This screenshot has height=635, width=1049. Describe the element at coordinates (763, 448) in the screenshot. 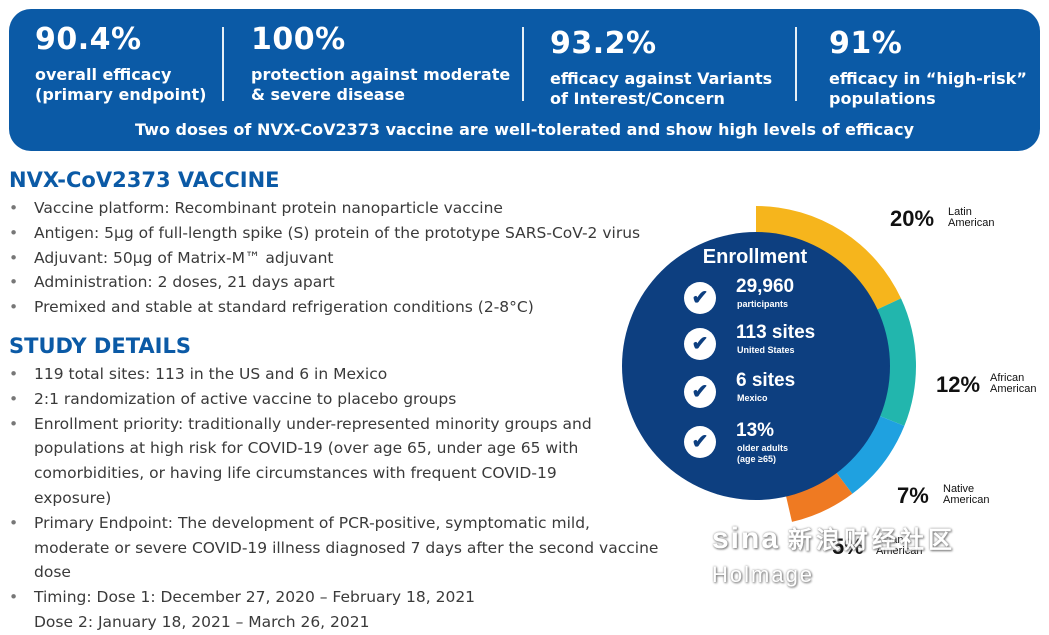

I see `enrollment-sub-line: older adults` at that location.